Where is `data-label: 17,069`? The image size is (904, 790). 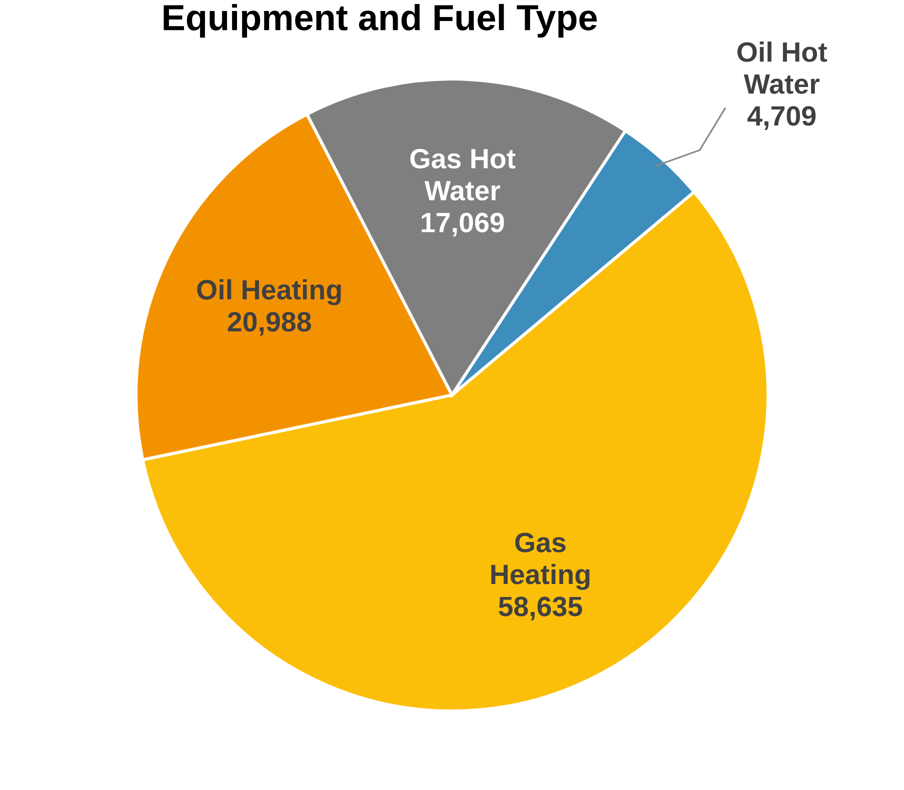
data-label: 17,069 is located at coordinates (463, 224).